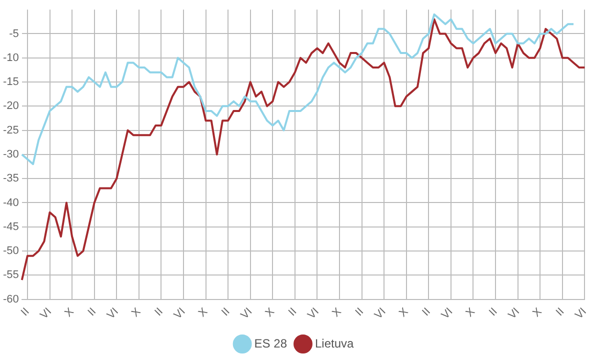  What do you see at coordinates (271, 343) in the screenshot?
I see `legend-label: ES 28` at bounding box center [271, 343].